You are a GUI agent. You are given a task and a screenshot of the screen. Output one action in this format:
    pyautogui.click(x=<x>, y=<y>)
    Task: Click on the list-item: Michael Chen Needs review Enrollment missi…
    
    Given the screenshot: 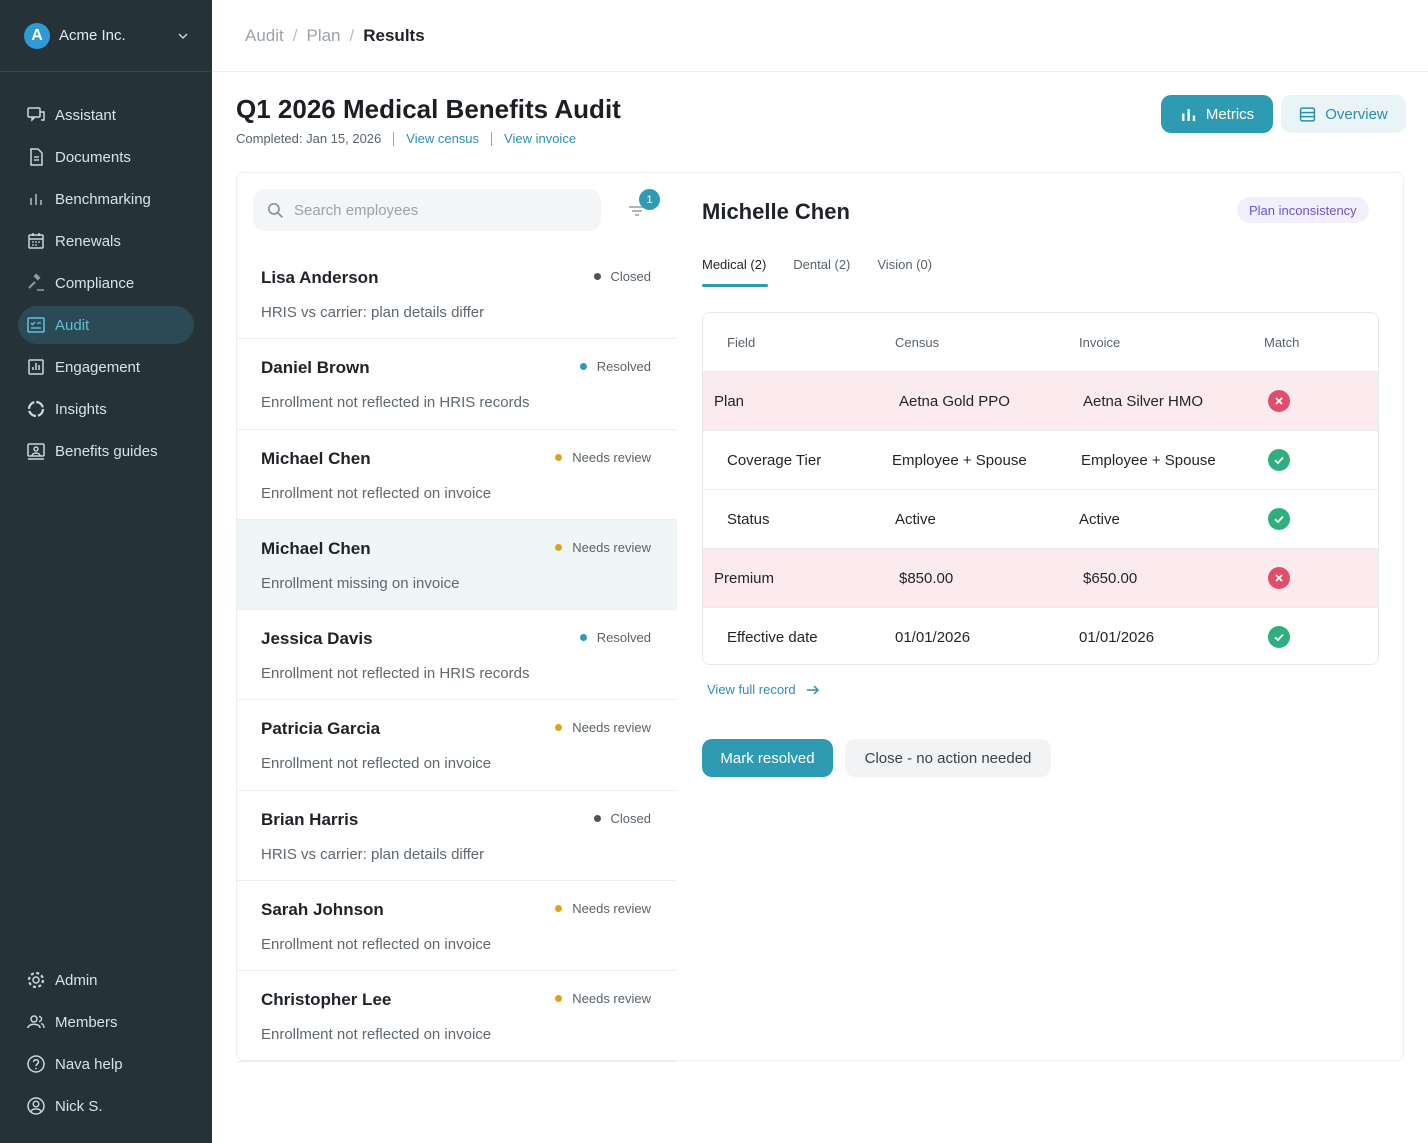 What is the action you would take?
    pyautogui.click(x=457, y=565)
    